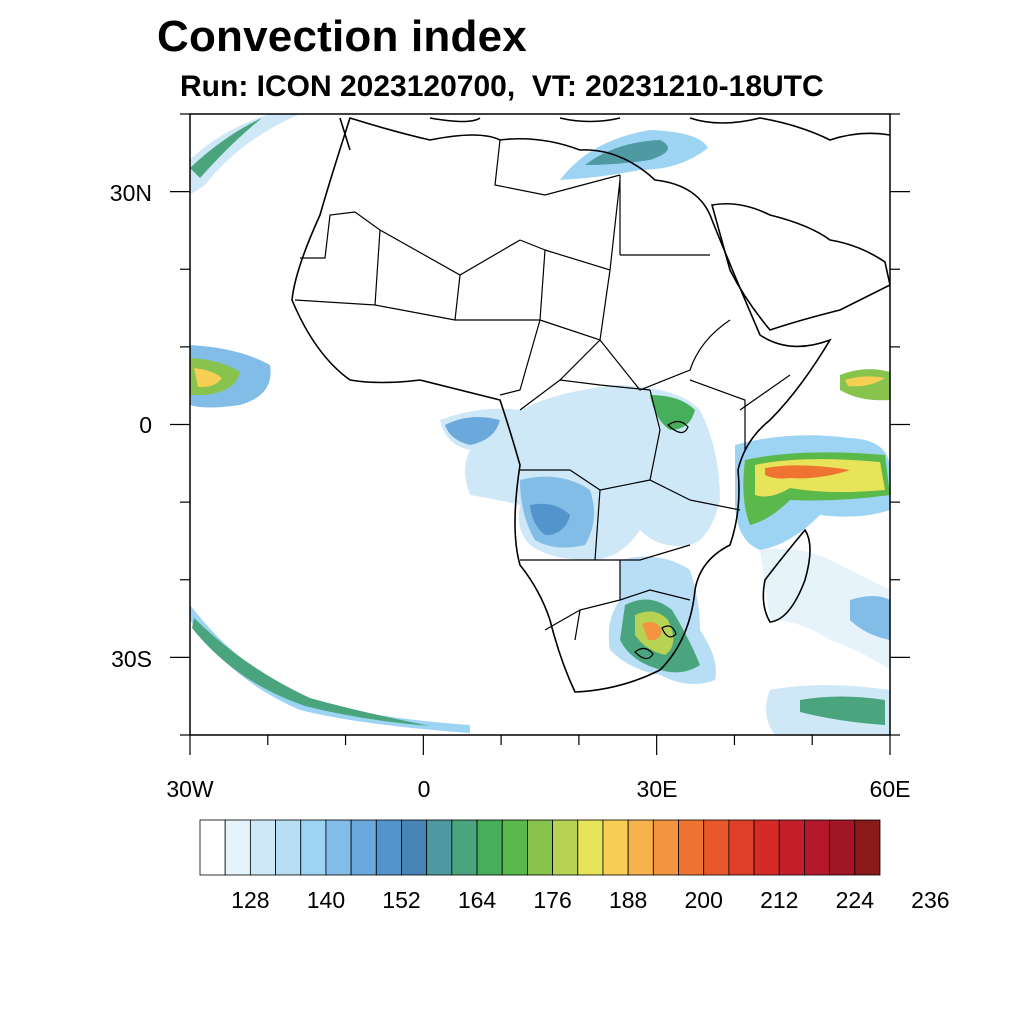 This screenshot has height=1024, width=1024. What do you see at coordinates (130, 193) in the screenshot?
I see `lat-label: 30N` at bounding box center [130, 193].